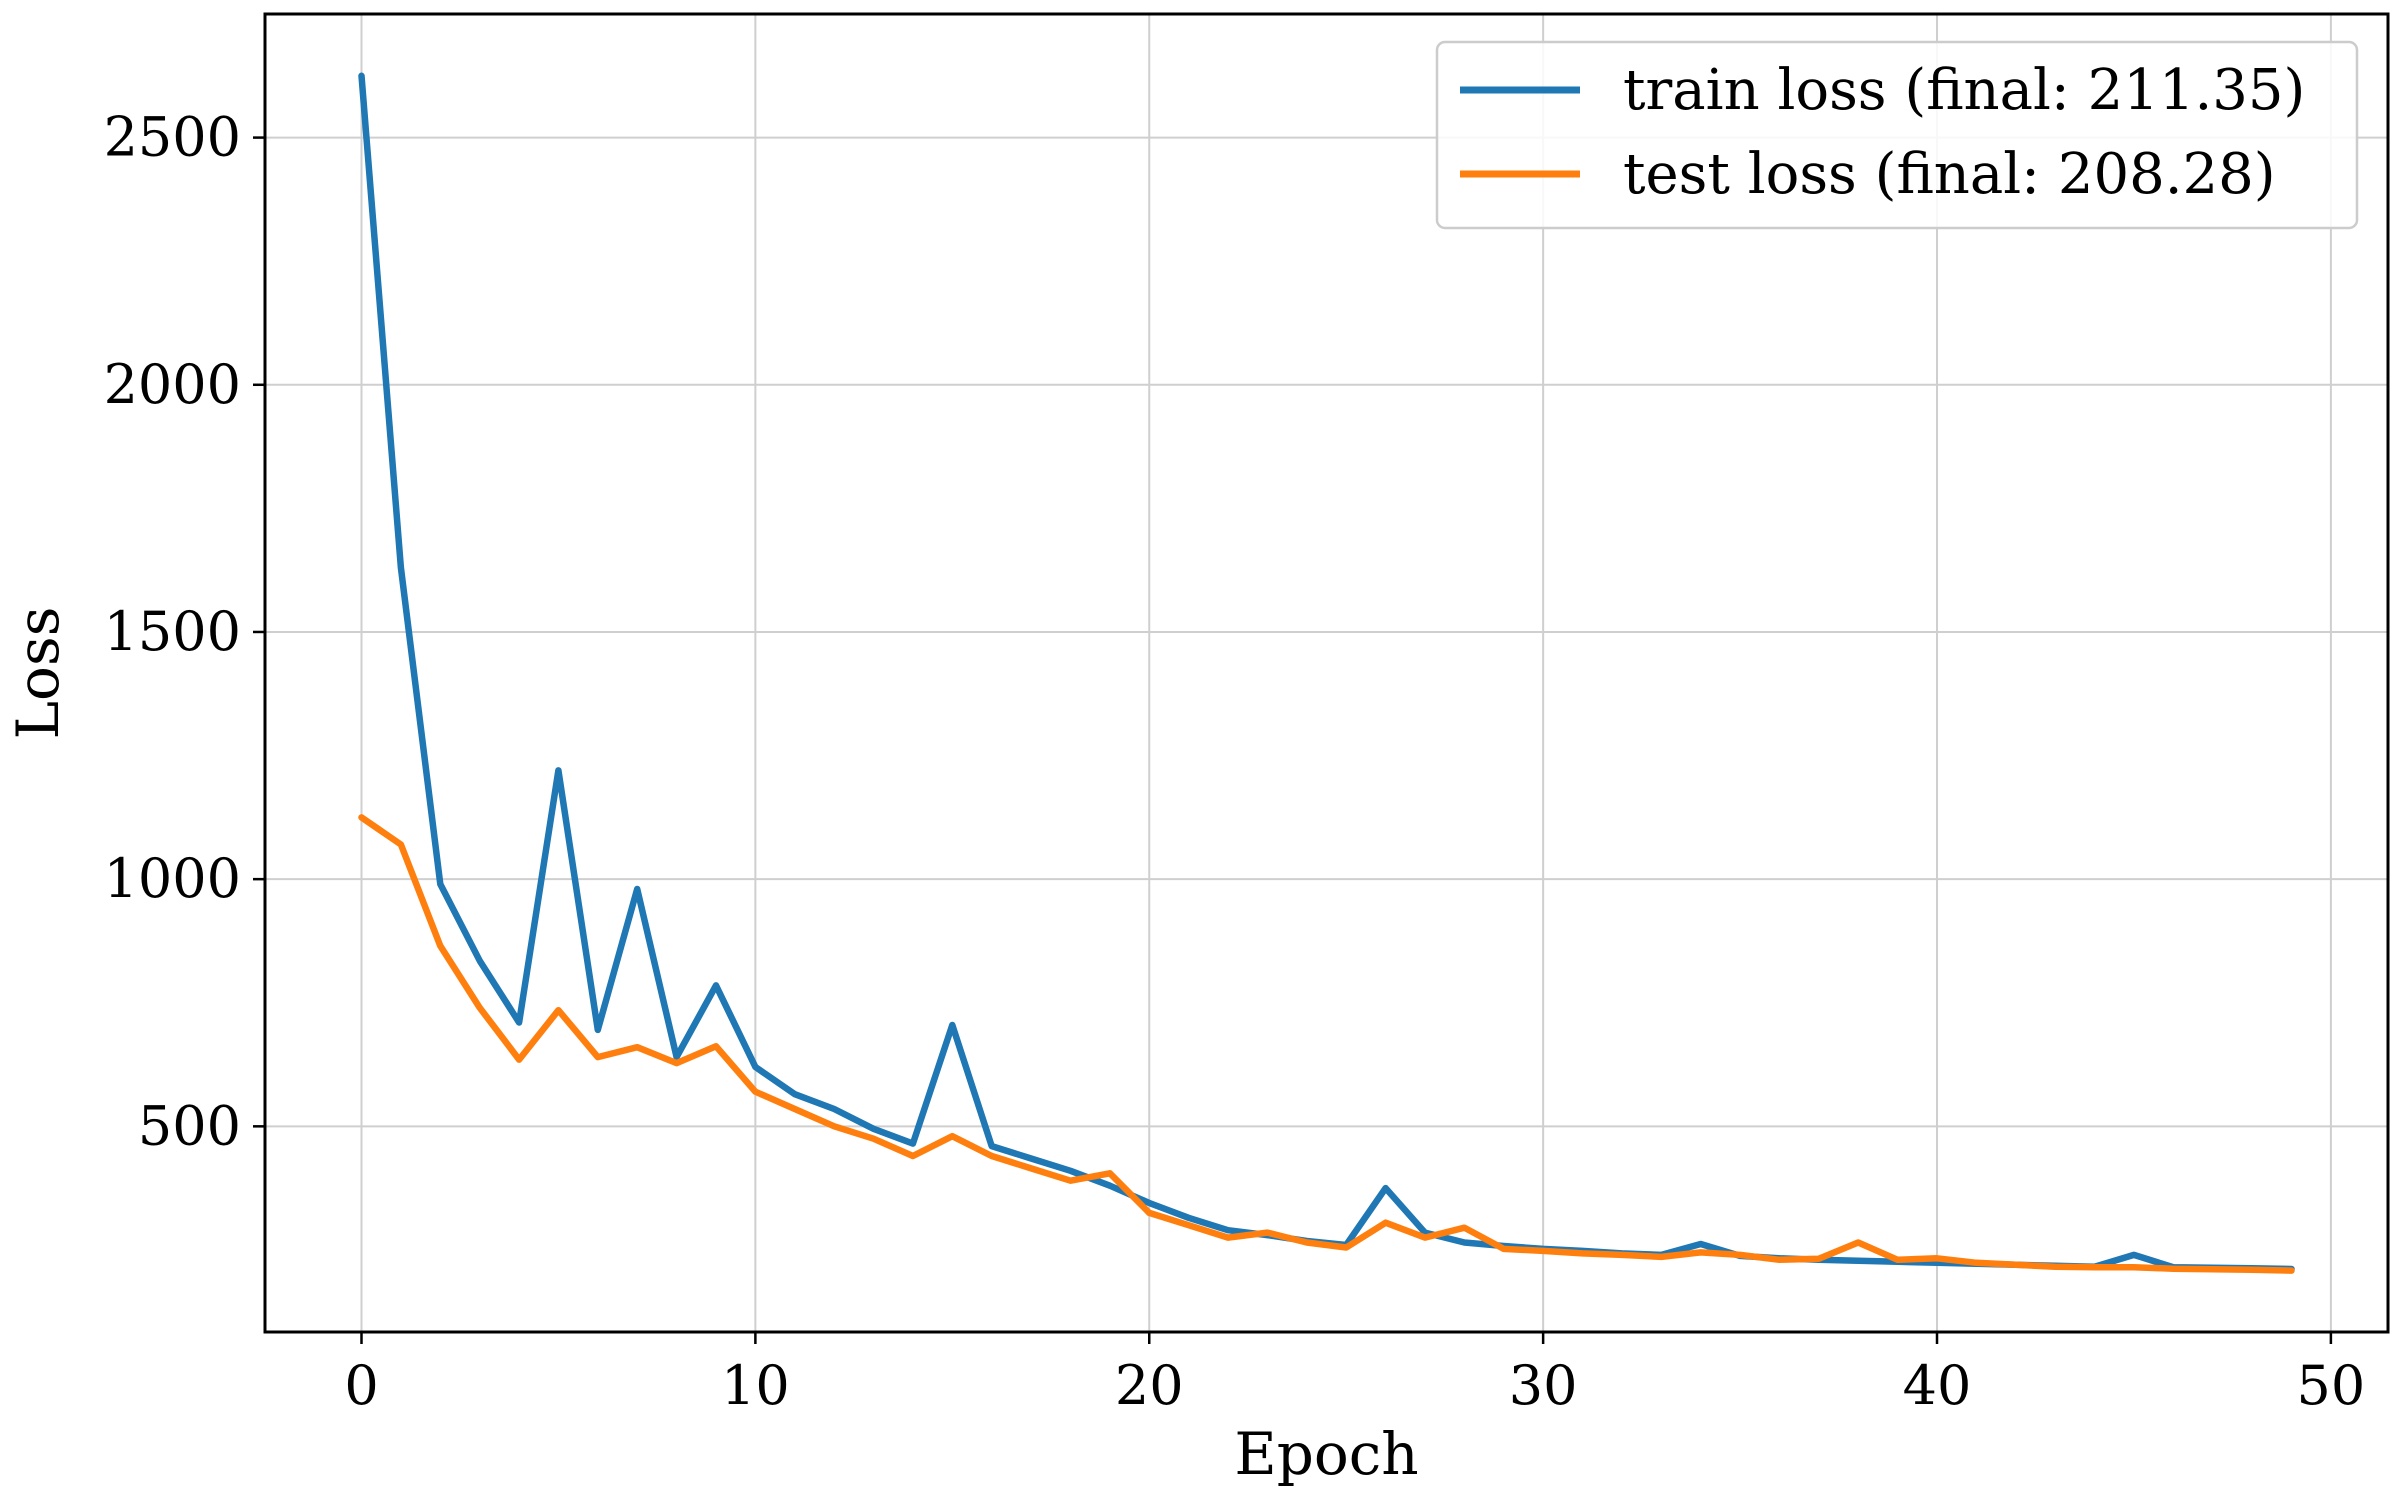 This screenshot has height=1500, width=2400. What do you see at coordinates (189, 1125) in the screenshot?
I see `y-tick-label: 500` at bounding box center [189, 1125].